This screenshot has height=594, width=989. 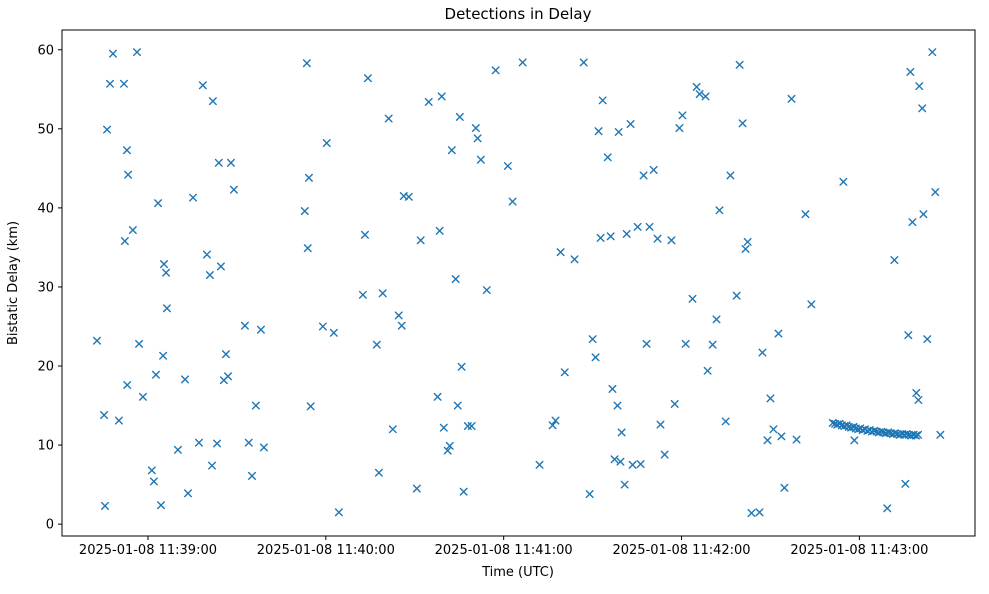 What do you see at coordinates (681, 550) in the screenshot?
I see `x-tick-label: 2025-01-08 11:42:00` at bounding box center [681, 550].